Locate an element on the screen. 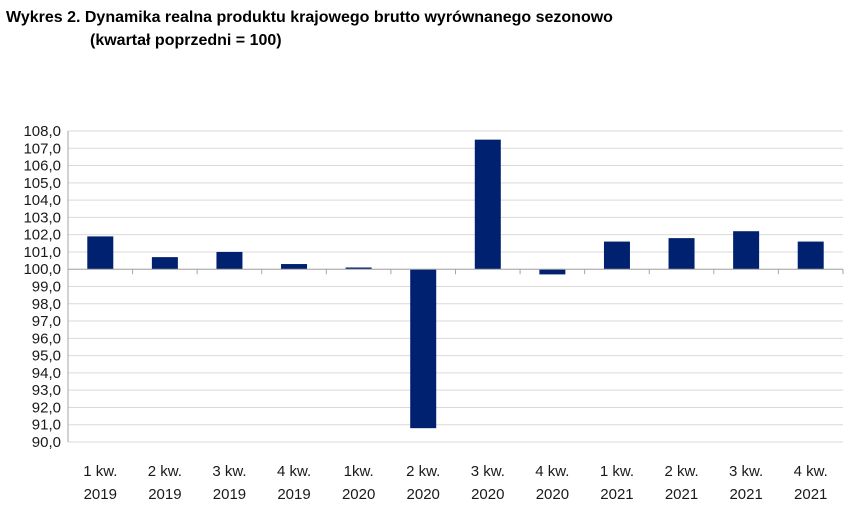  chart-title-line-2: (kwartał poprzedni = 100) is located at coordinates (186, 40).